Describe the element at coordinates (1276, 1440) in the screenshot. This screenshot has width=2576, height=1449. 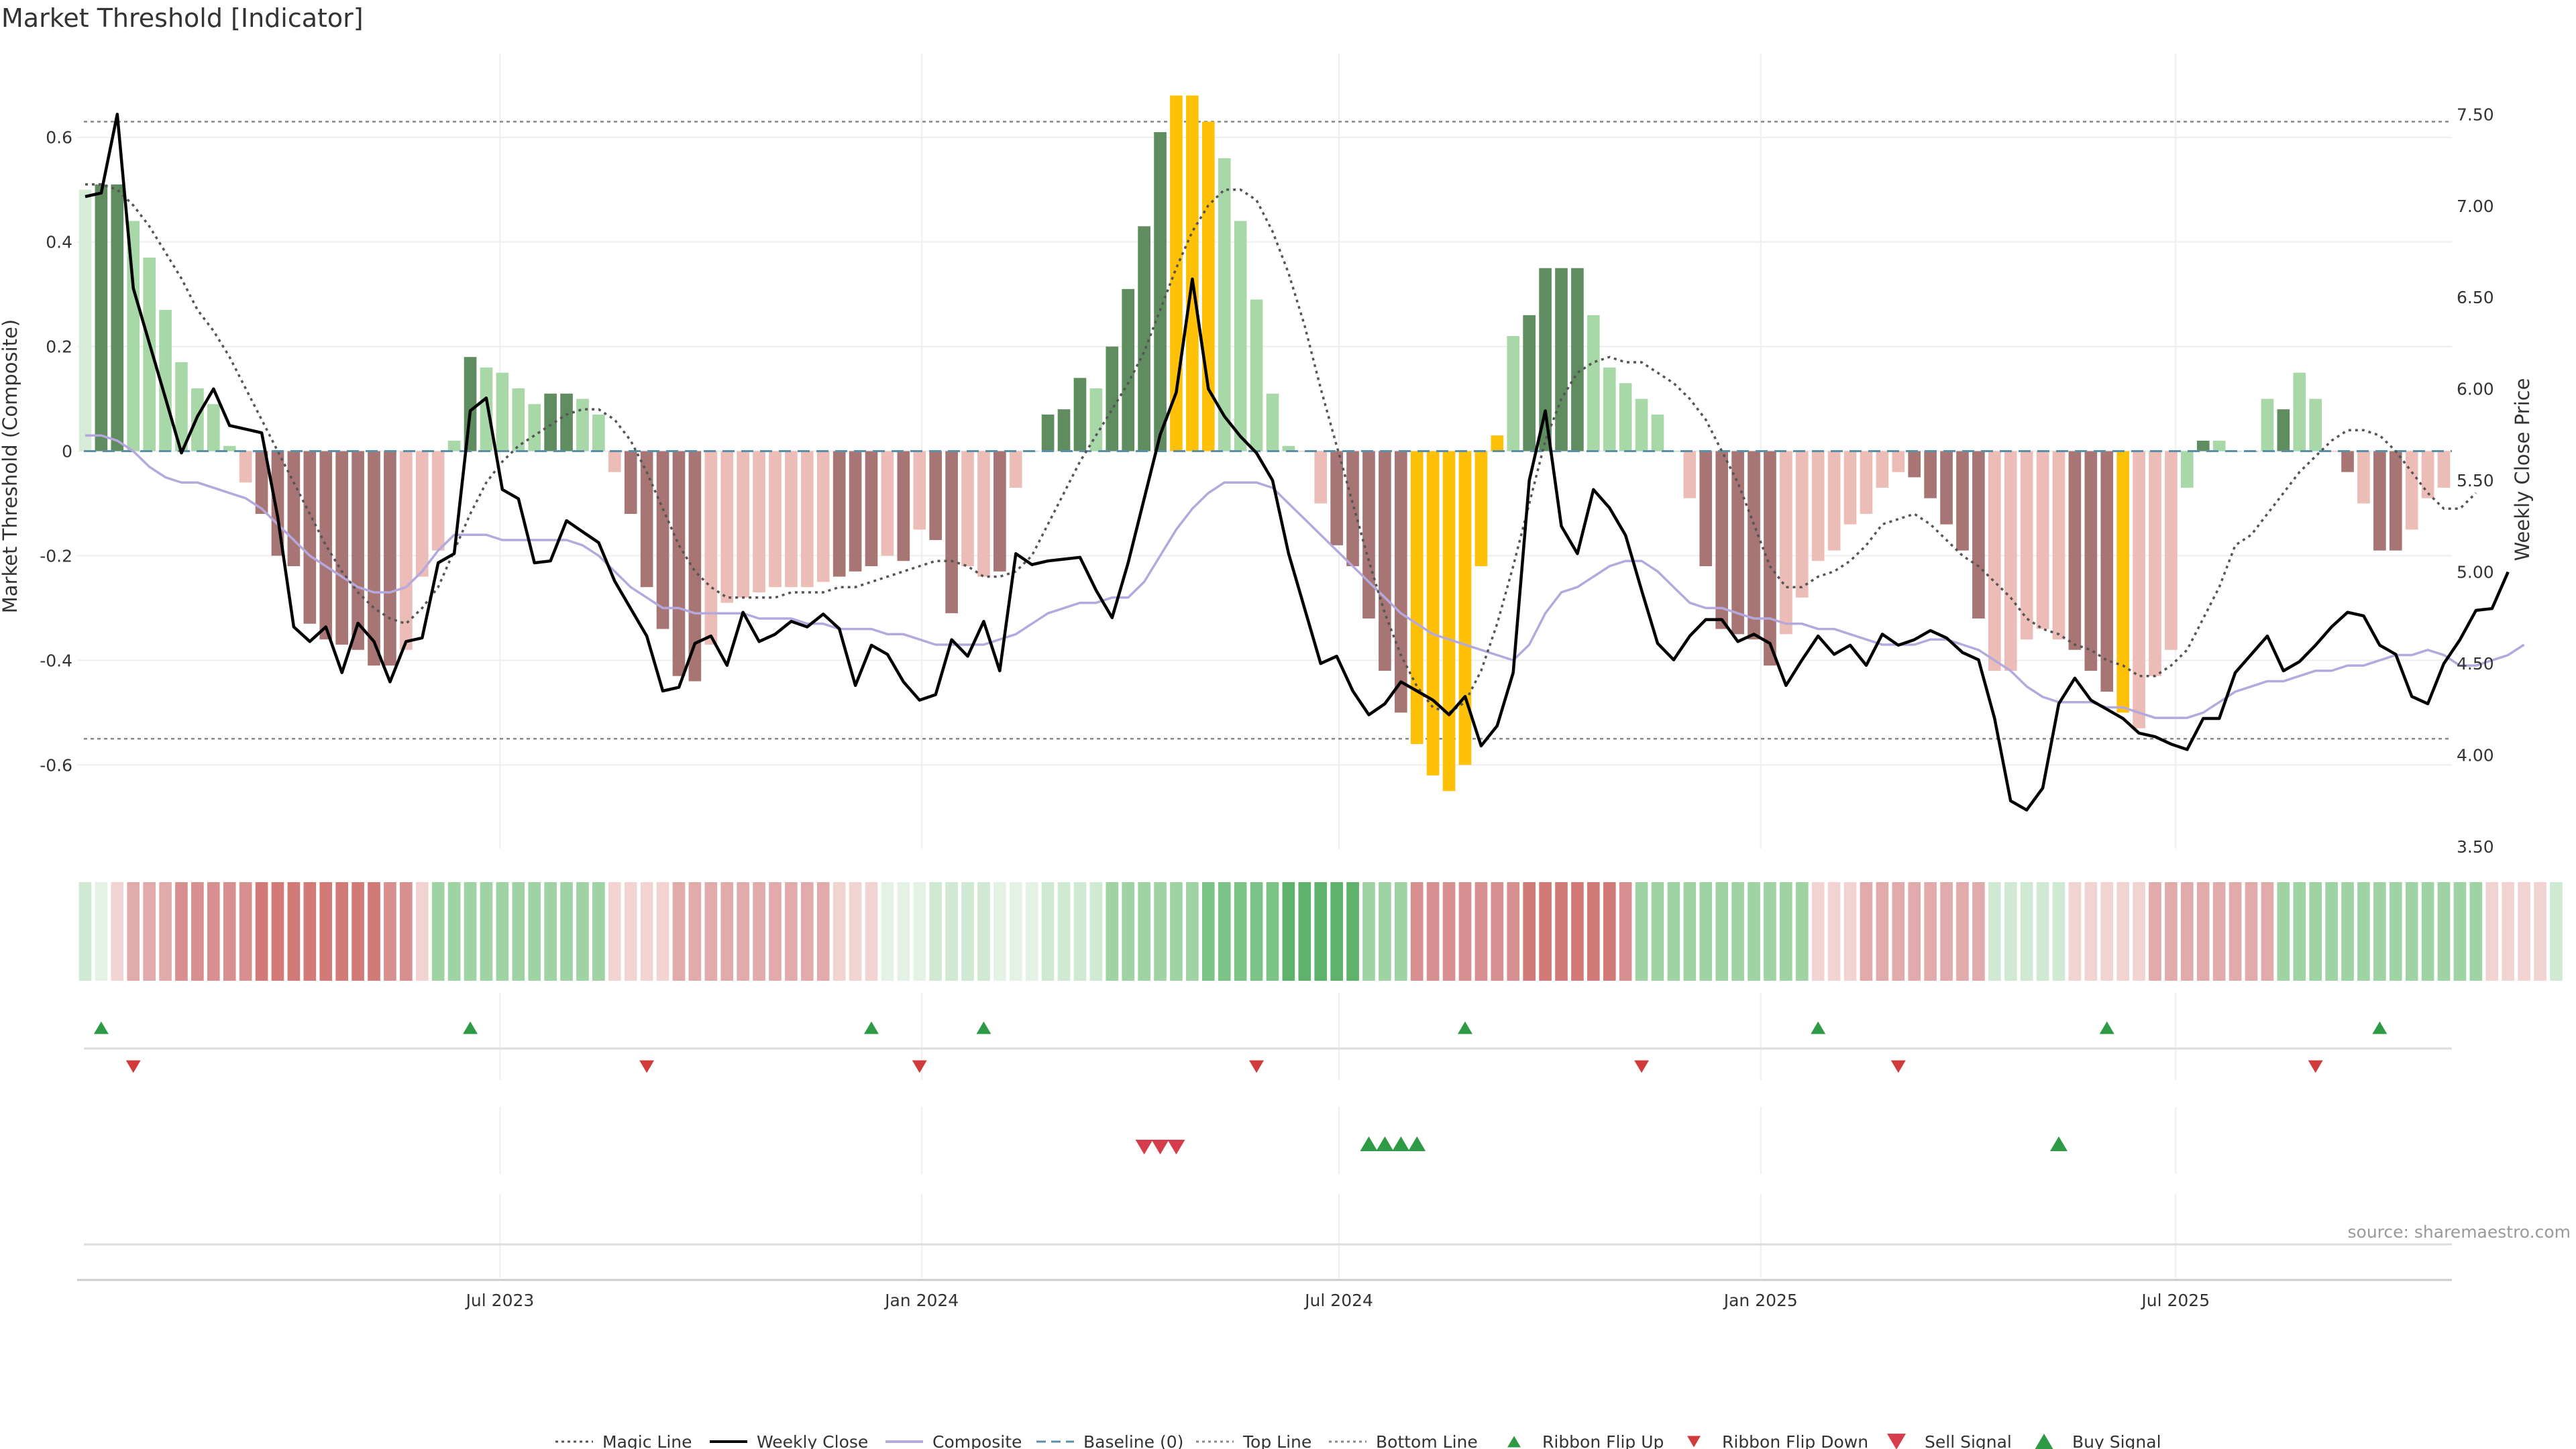
I see `legend-label: Top Line` at that location.